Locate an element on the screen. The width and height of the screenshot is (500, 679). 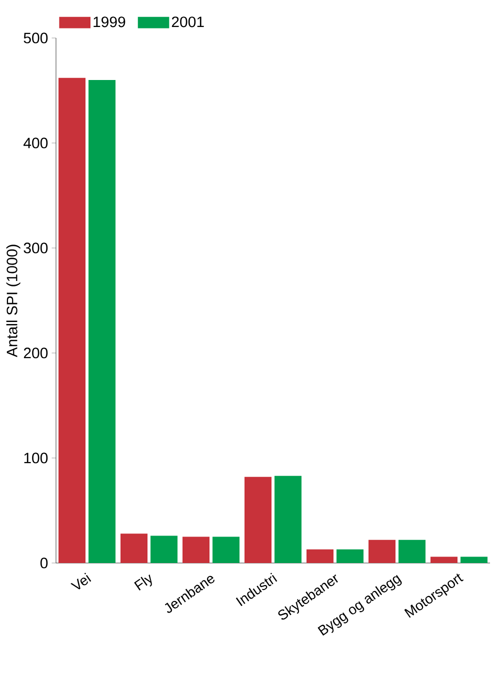
y-tick-label: 500 is located at coordinates (36, 38).